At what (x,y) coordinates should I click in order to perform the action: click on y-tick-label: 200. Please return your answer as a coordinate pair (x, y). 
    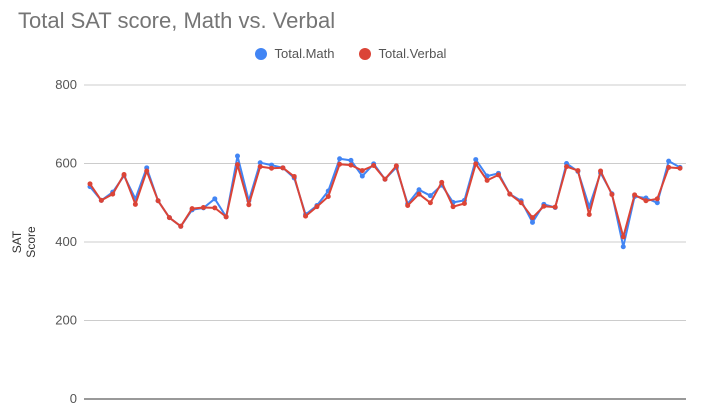
    Looking at the image, I should click on (66, 320).